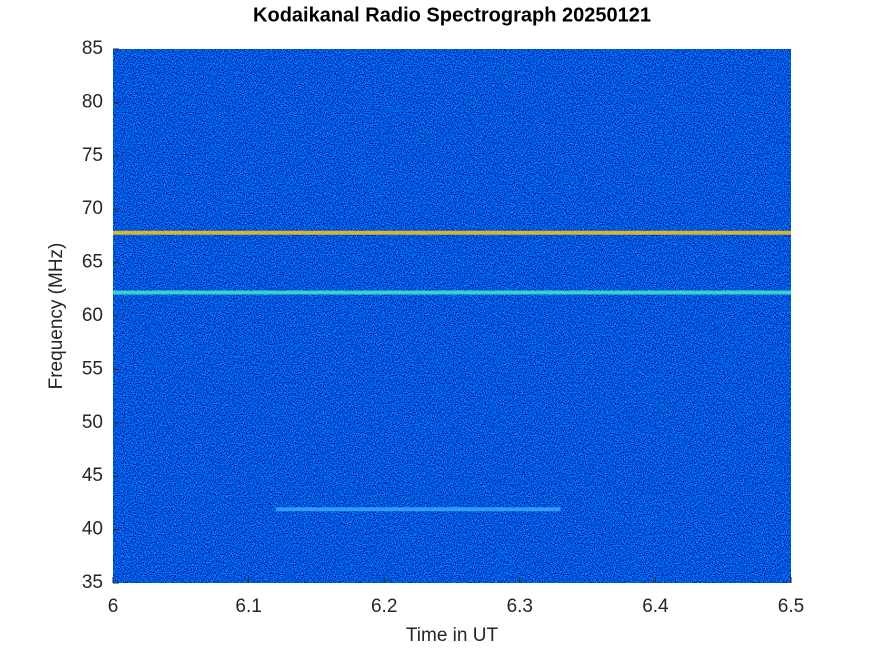 The image size is (874, 655). I want to click on y-tick-label: 75, so click(92, 155).